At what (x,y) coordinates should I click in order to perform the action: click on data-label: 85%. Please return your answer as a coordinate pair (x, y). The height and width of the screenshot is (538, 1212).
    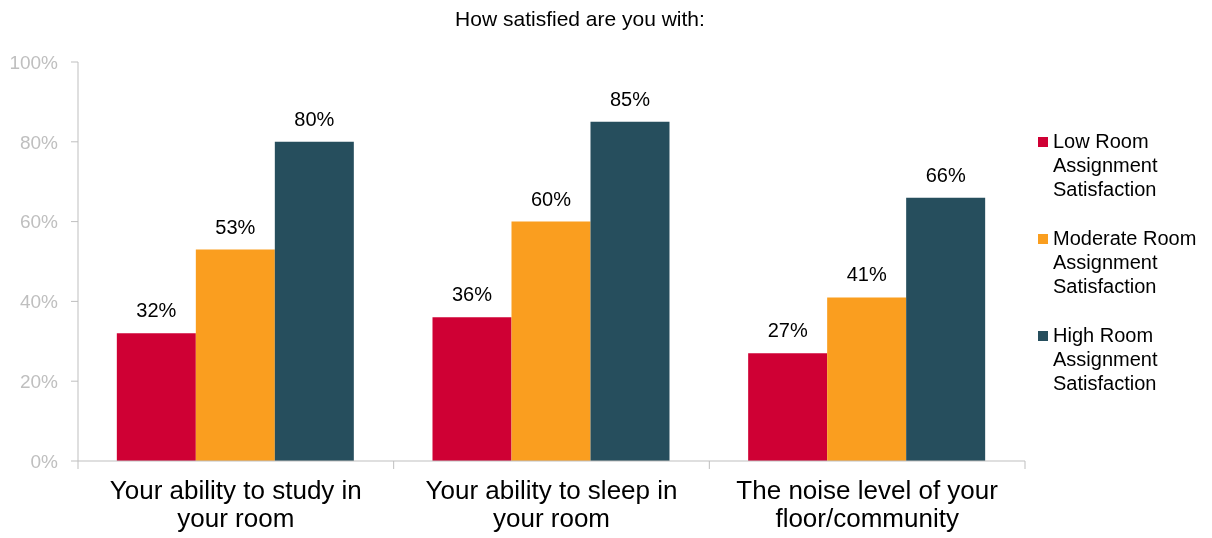
    Looking at the image, I should click on (630, 98).